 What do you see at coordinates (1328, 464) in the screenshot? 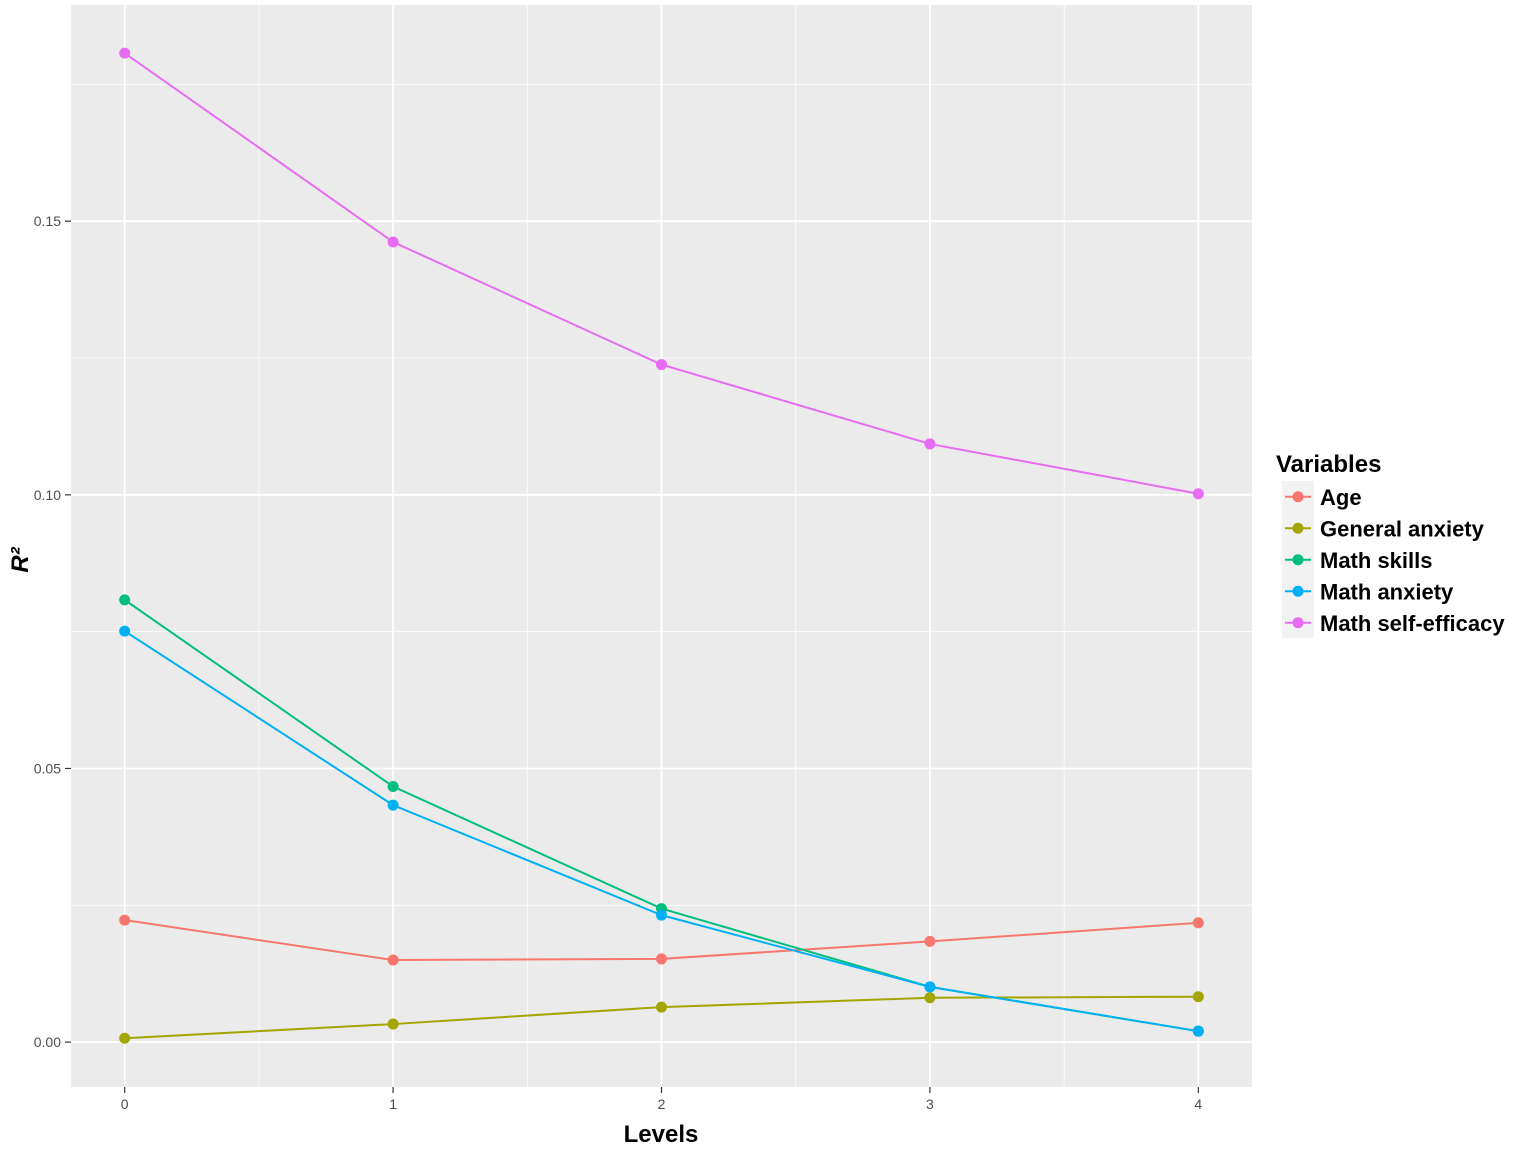
I see `legend-title: Variables` at bounding box center [1328, 464].